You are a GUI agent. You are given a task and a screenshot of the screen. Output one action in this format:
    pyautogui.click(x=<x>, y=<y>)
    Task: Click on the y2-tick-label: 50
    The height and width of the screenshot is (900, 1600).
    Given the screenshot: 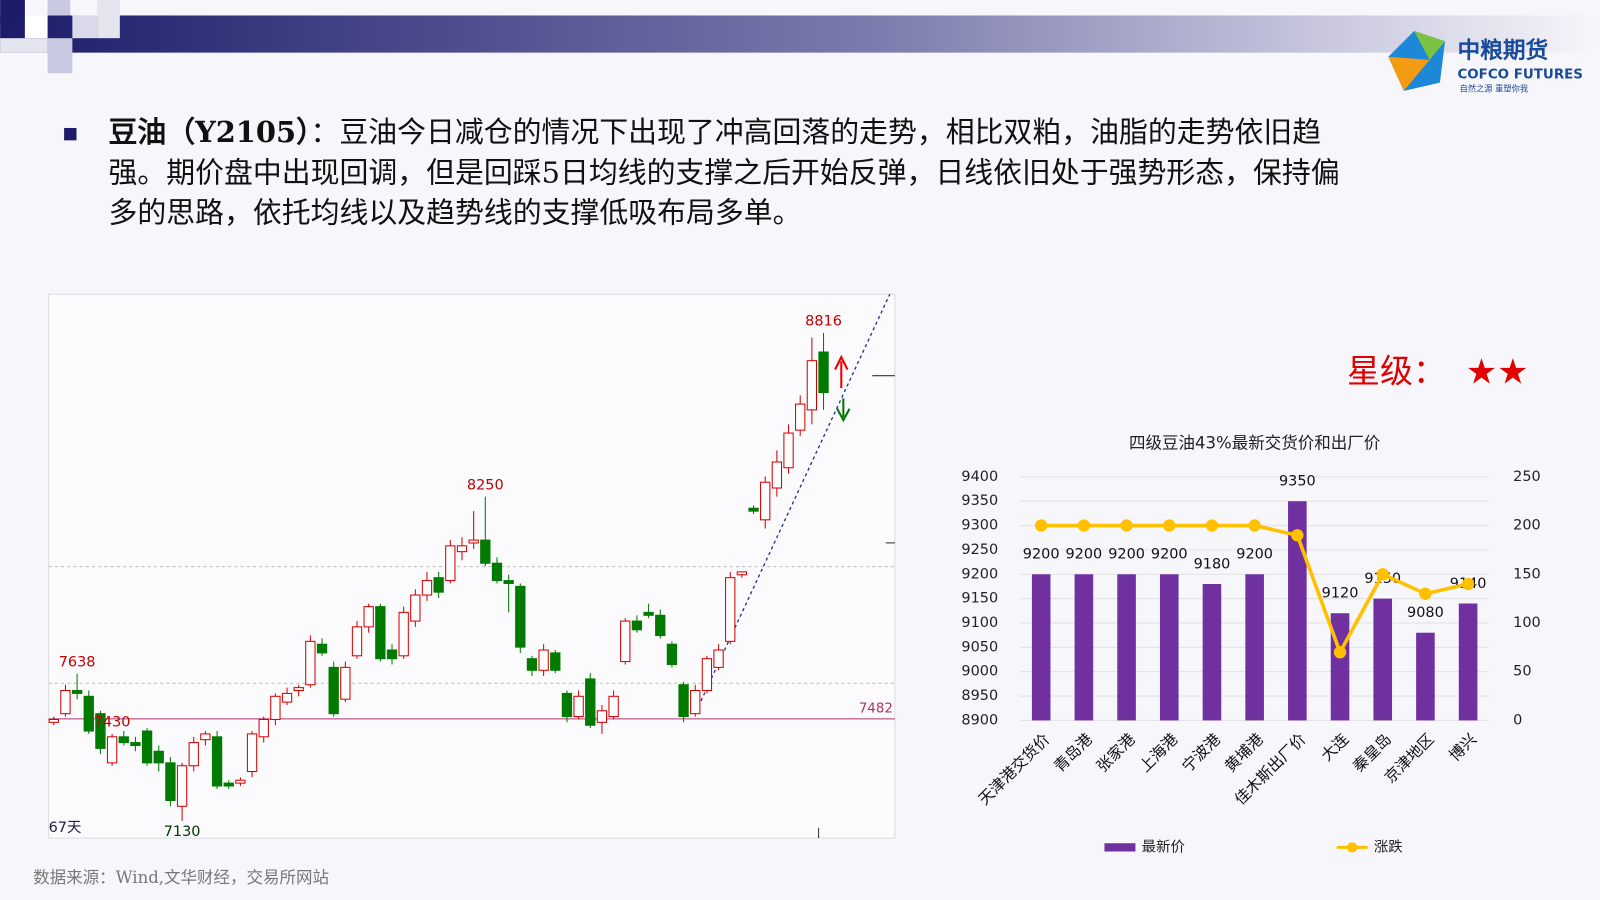 What is the action you would take?
    pyautogui.click(x=1522, y=672)
    